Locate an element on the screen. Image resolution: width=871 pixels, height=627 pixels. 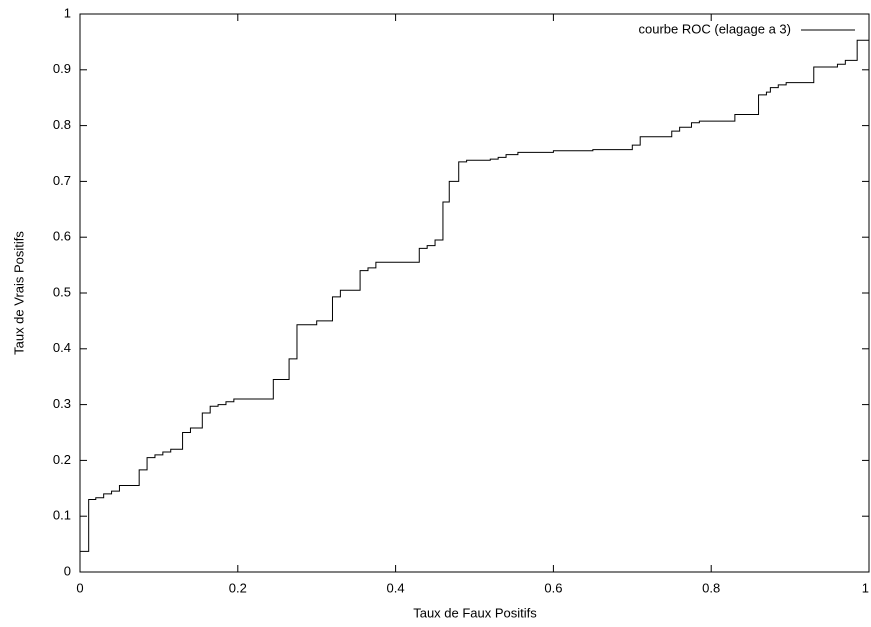
y-tick-label: 0.2 is located at coordinates (62, 459).